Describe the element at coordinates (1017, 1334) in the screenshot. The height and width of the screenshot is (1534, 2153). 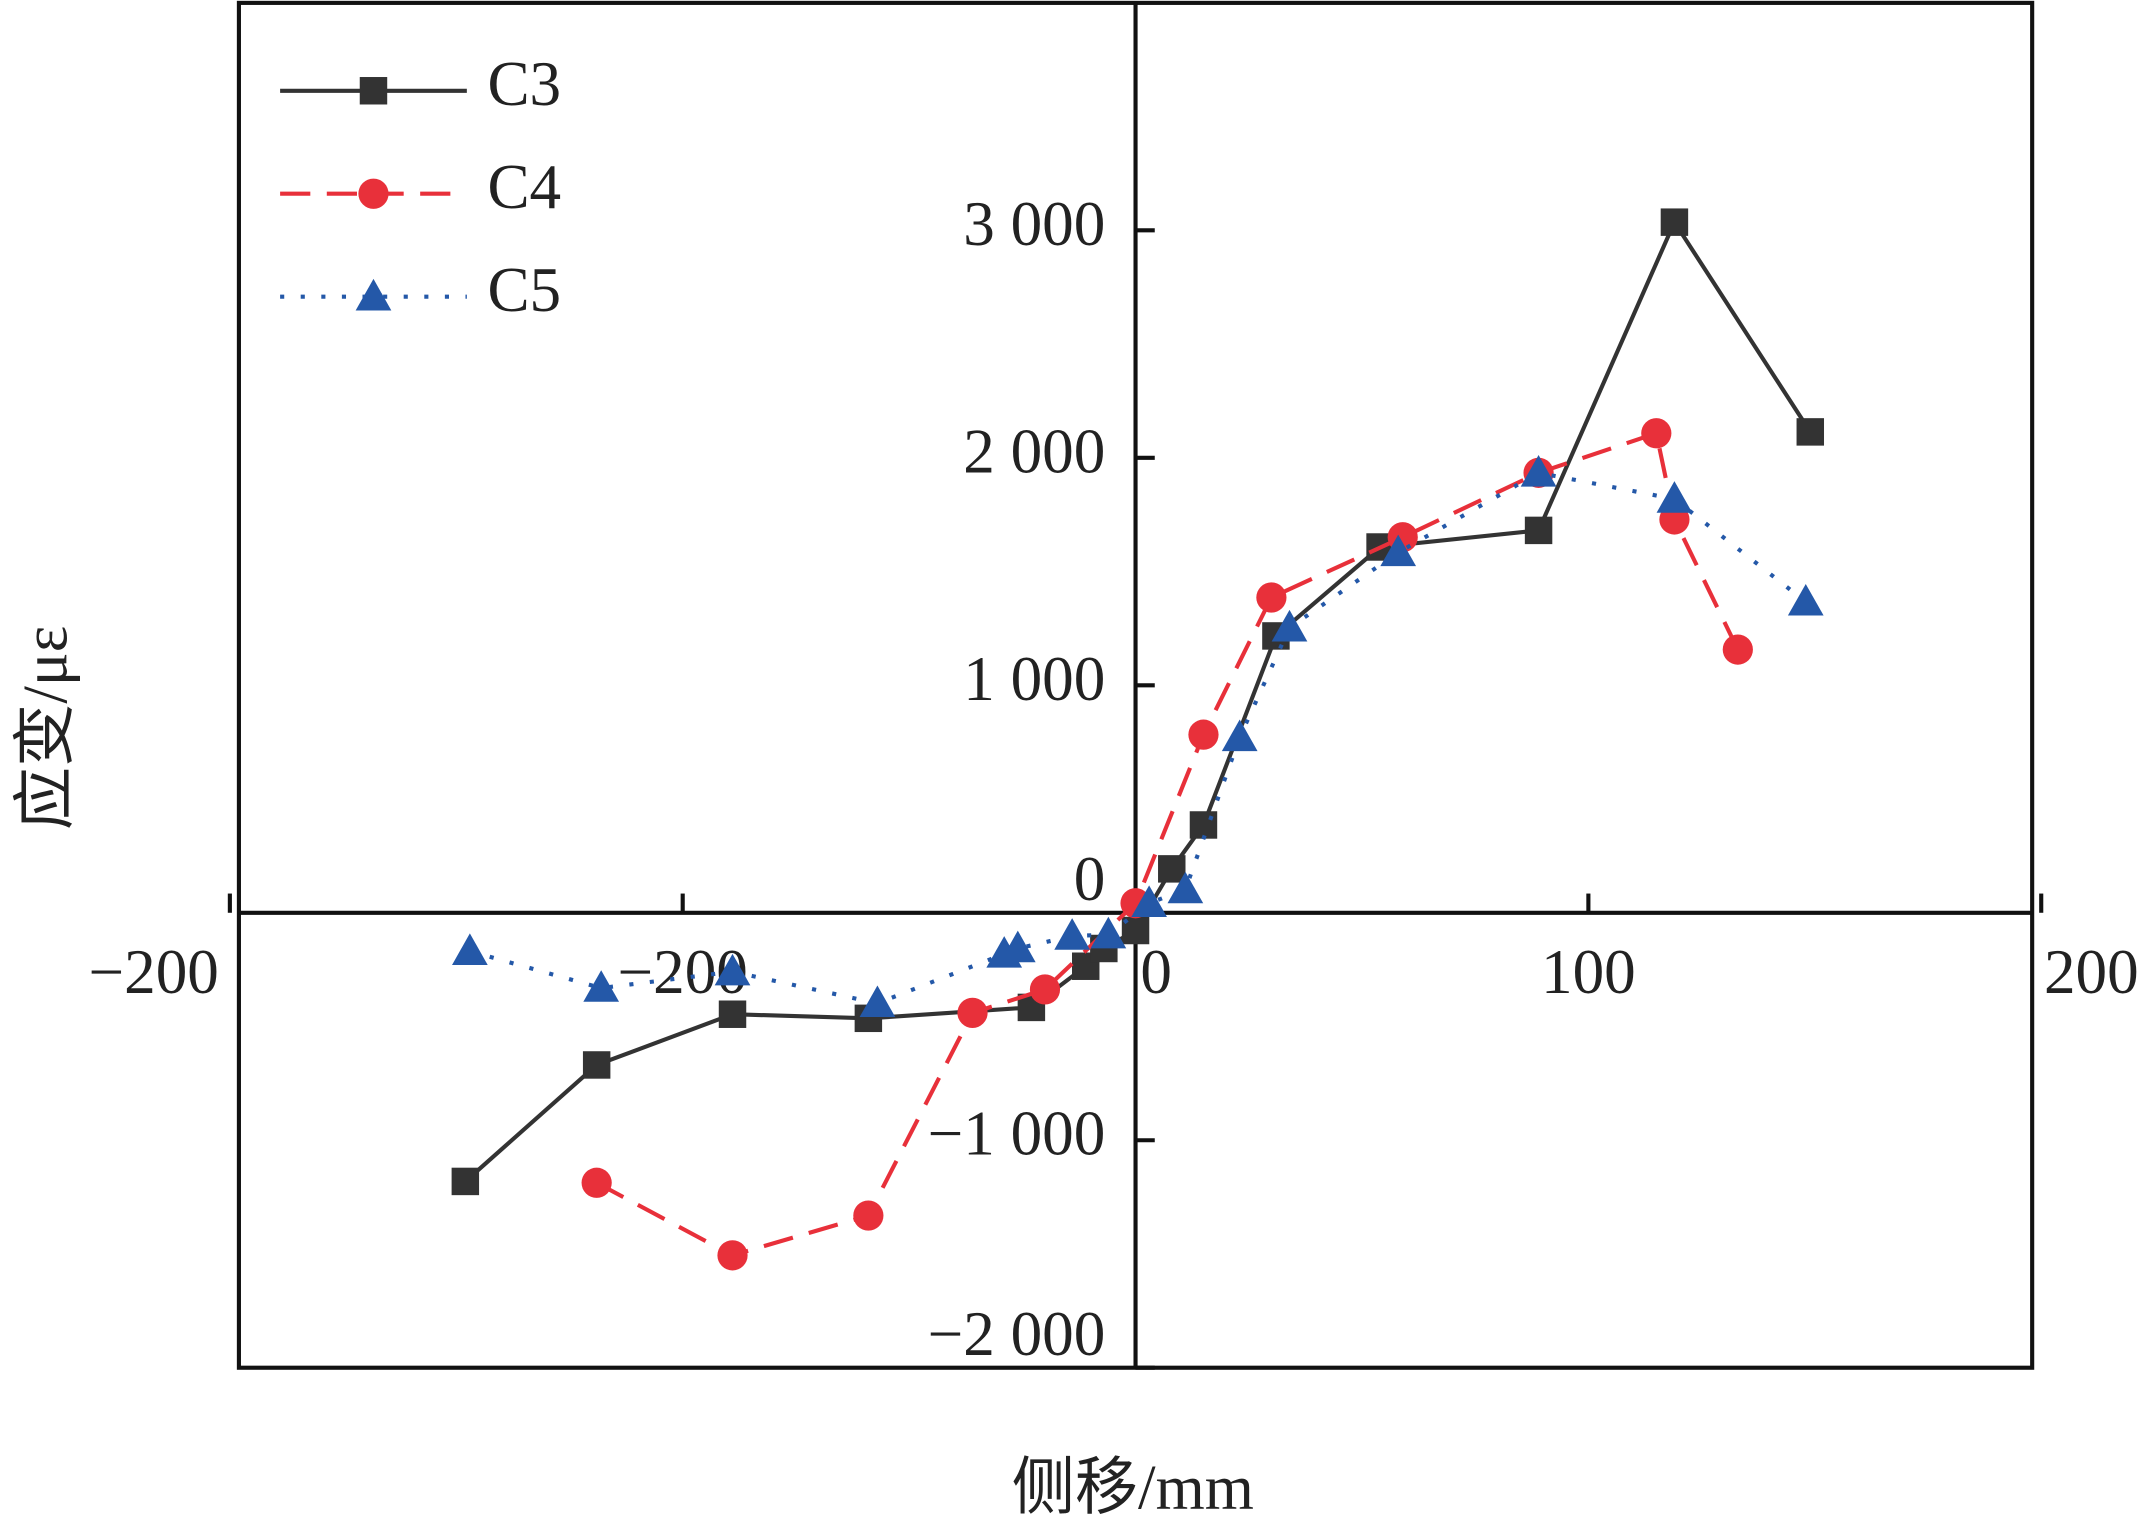
I see `y-tick-label: −2 000` at that location.